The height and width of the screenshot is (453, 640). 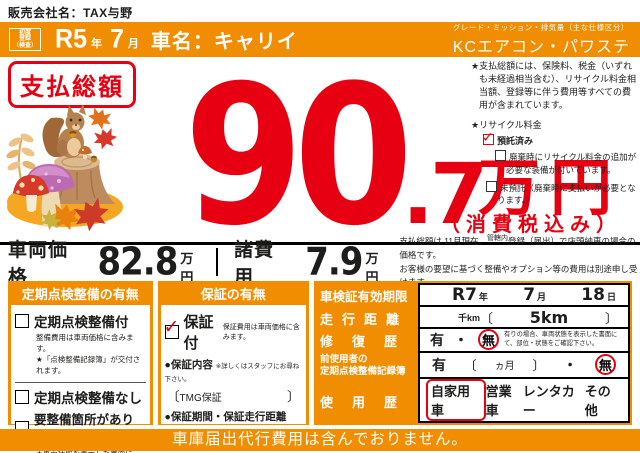 What do you see at coordinates (488, 340) in the screenshot?
I see `repair-none-circled: 無` at bounding box center [488, 340].